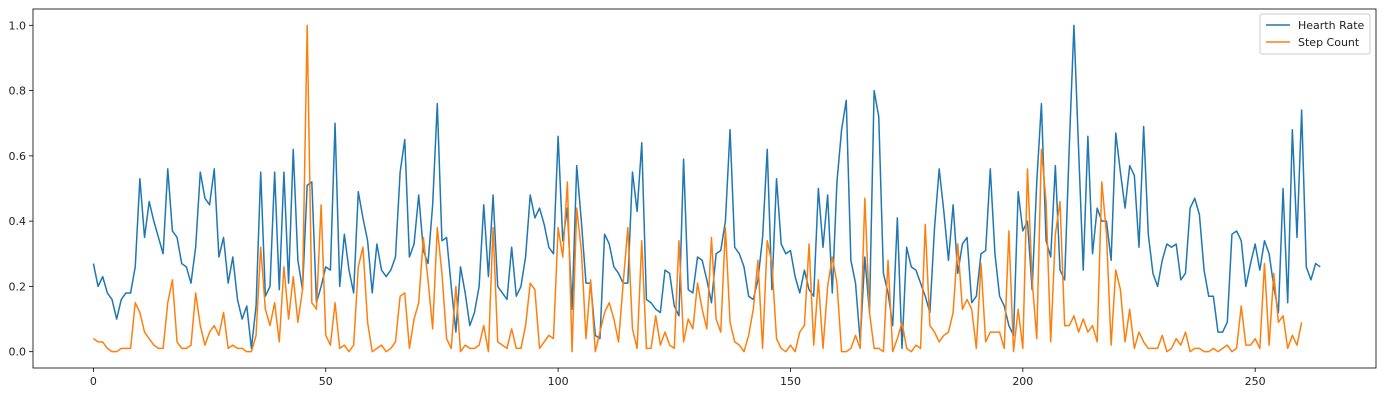 The height and width of the screenshot is (405, 1383). I want to click on y-tick-label: 0.6, so click(18, 156).